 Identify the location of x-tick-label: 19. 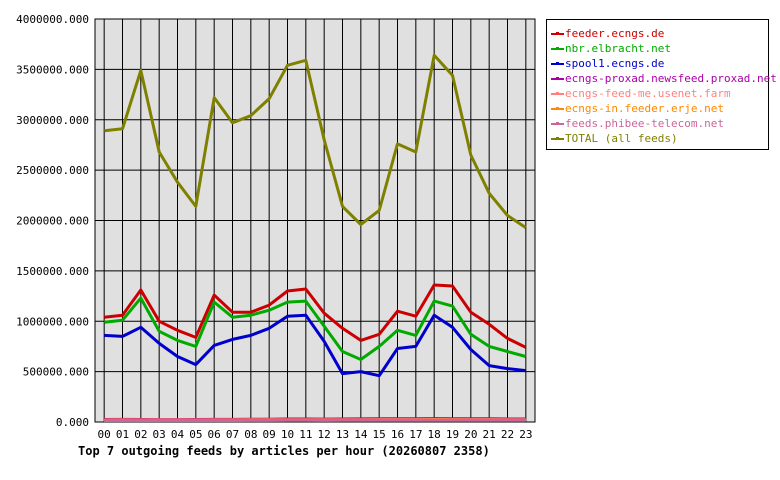
(452, 434).